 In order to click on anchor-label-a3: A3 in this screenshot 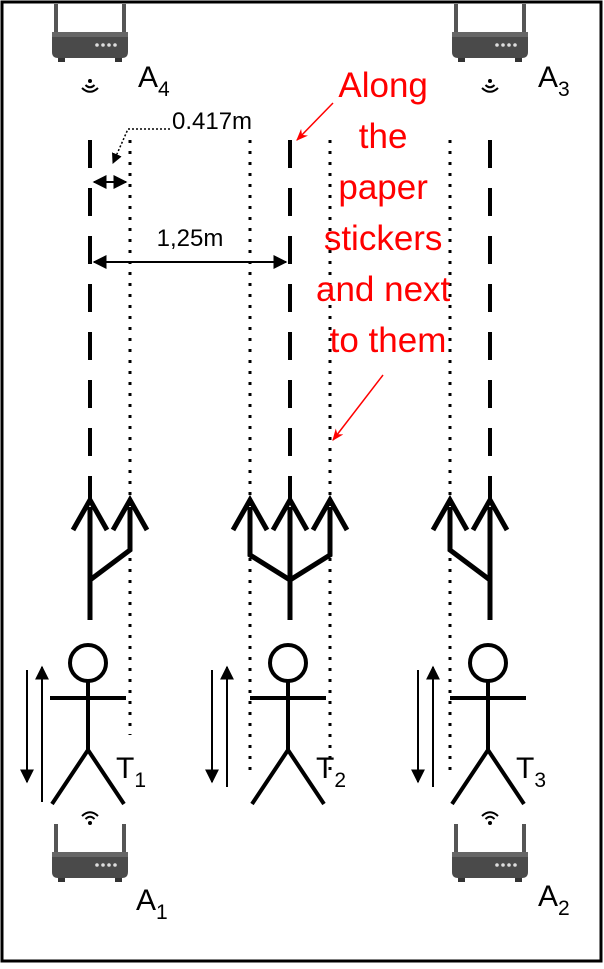, I will do `click(554, 81)`.